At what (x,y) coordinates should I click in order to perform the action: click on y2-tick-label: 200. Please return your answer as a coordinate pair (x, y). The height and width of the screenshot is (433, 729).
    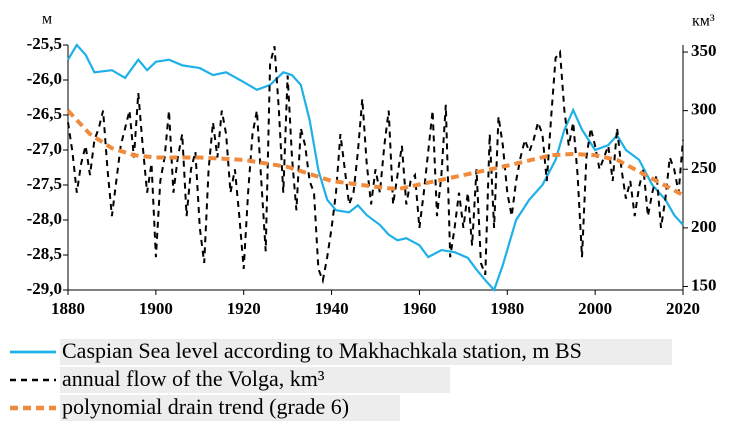
    Looking at the image, I should click on (704, 226).